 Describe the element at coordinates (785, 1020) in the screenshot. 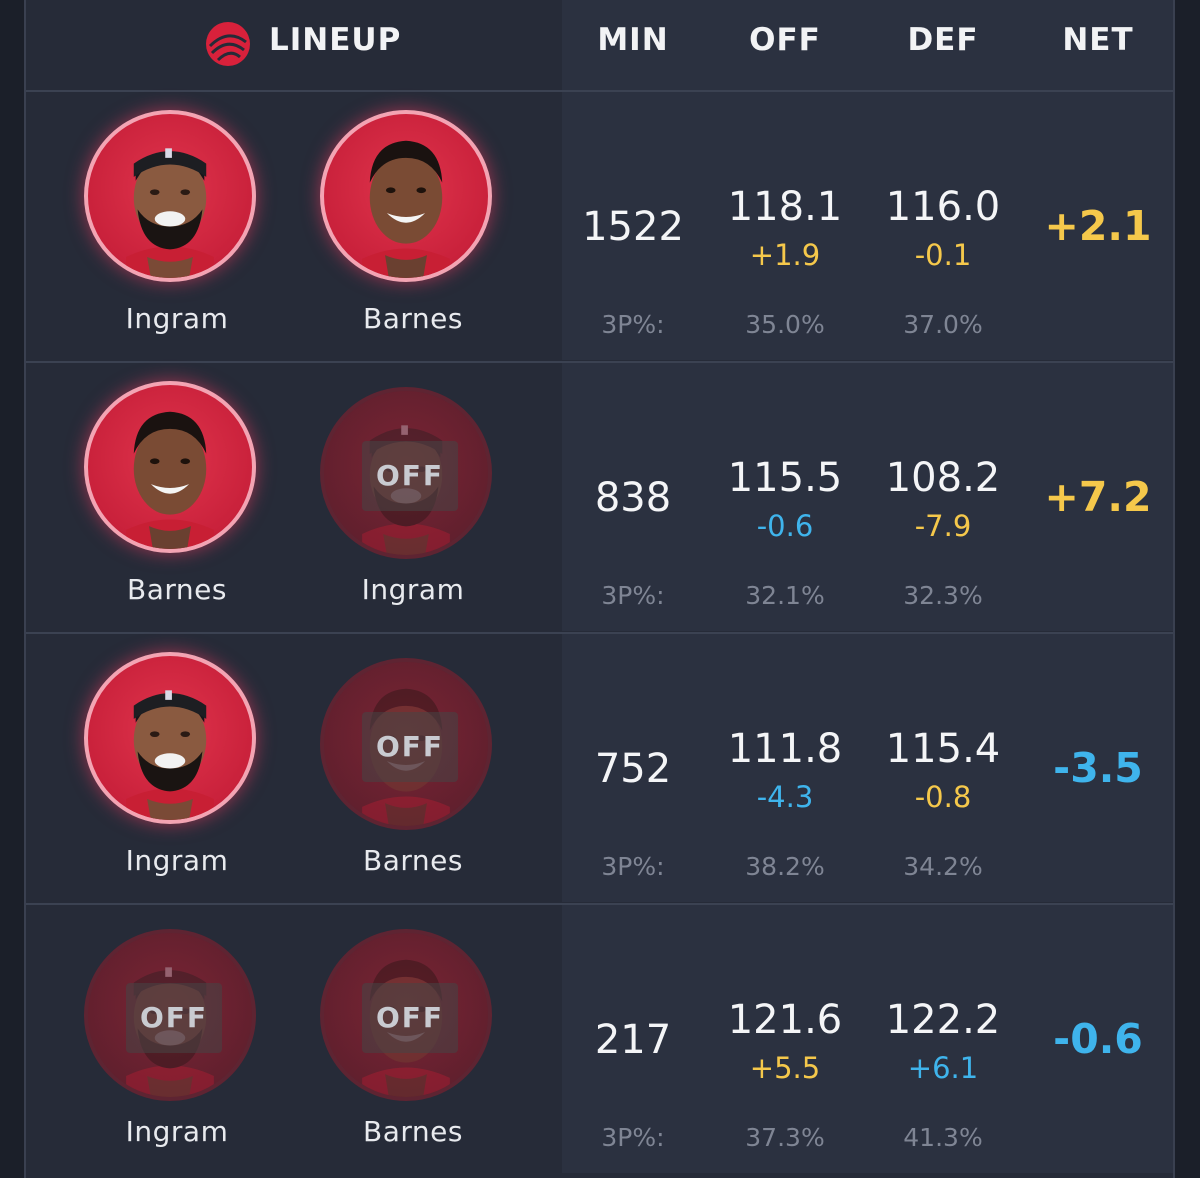

I see `offensive-rating: 121.6` at that location.